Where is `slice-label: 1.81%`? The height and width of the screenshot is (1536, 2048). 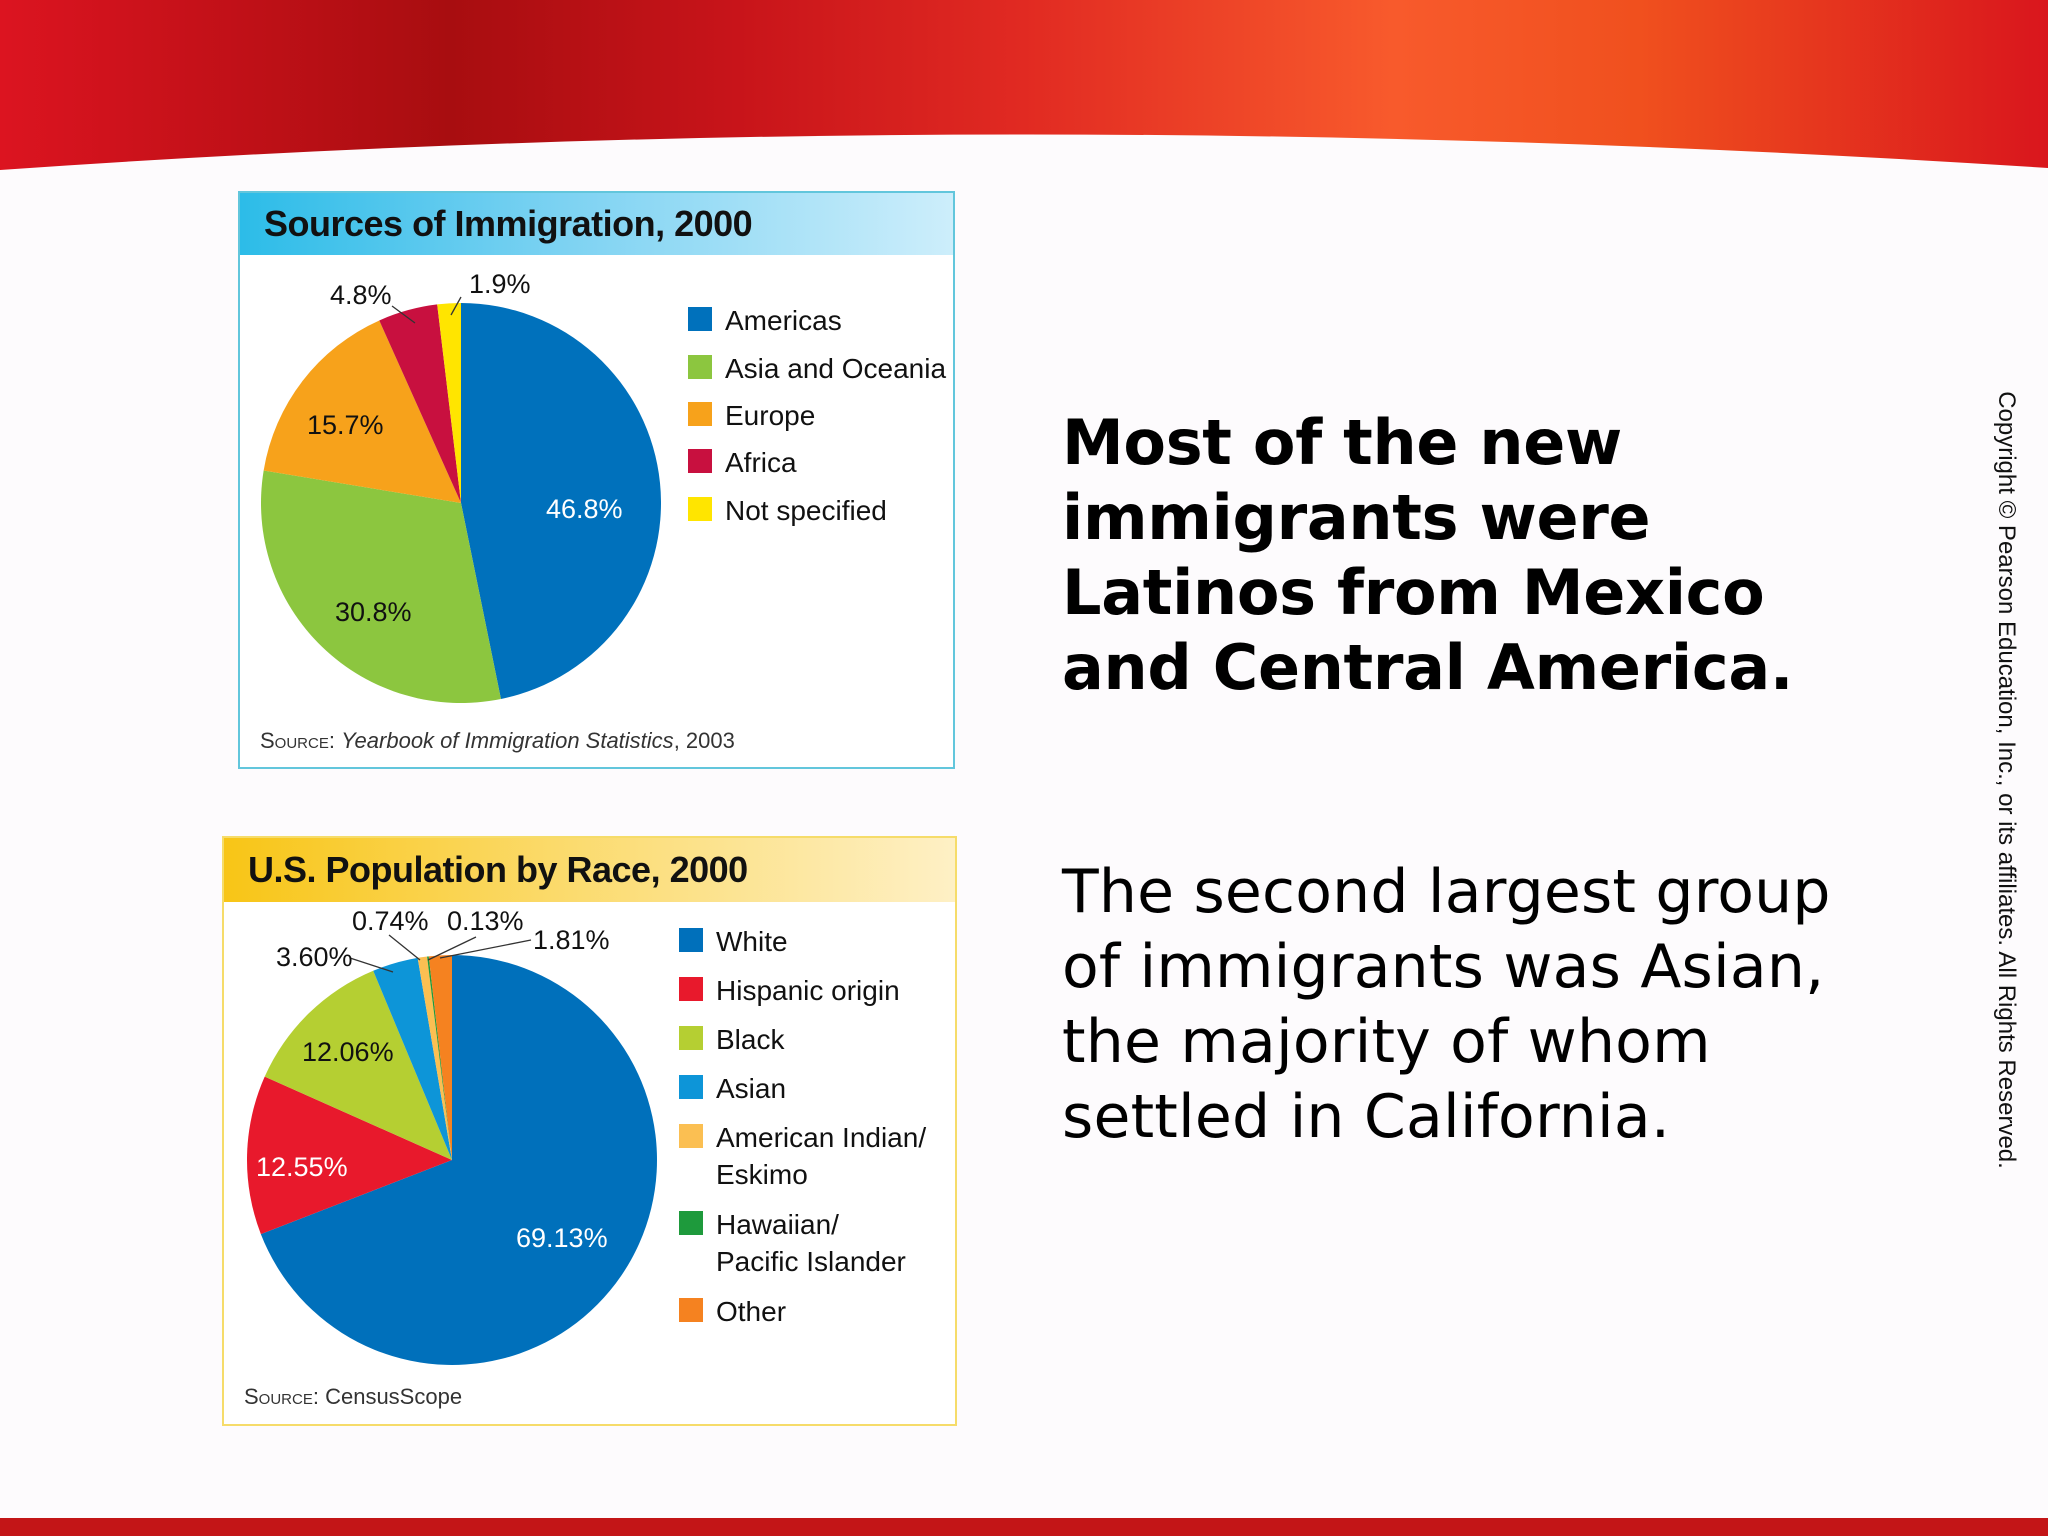
slice-label: 1.81% is located at coordinates (571, 940).